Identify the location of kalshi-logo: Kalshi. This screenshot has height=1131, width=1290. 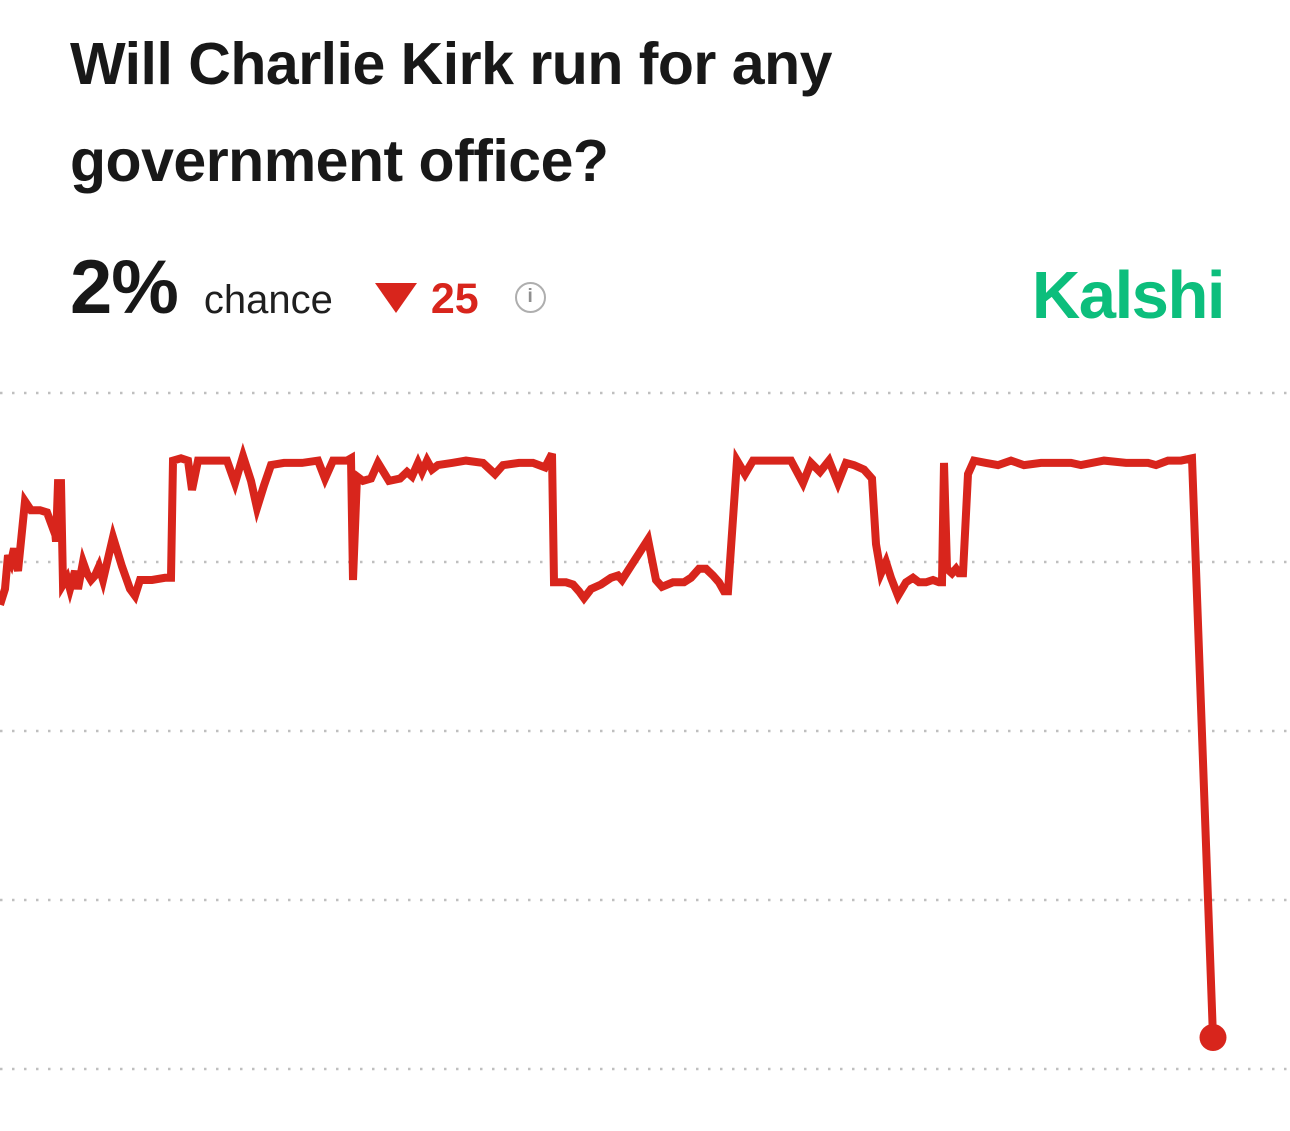
(1128, 295).